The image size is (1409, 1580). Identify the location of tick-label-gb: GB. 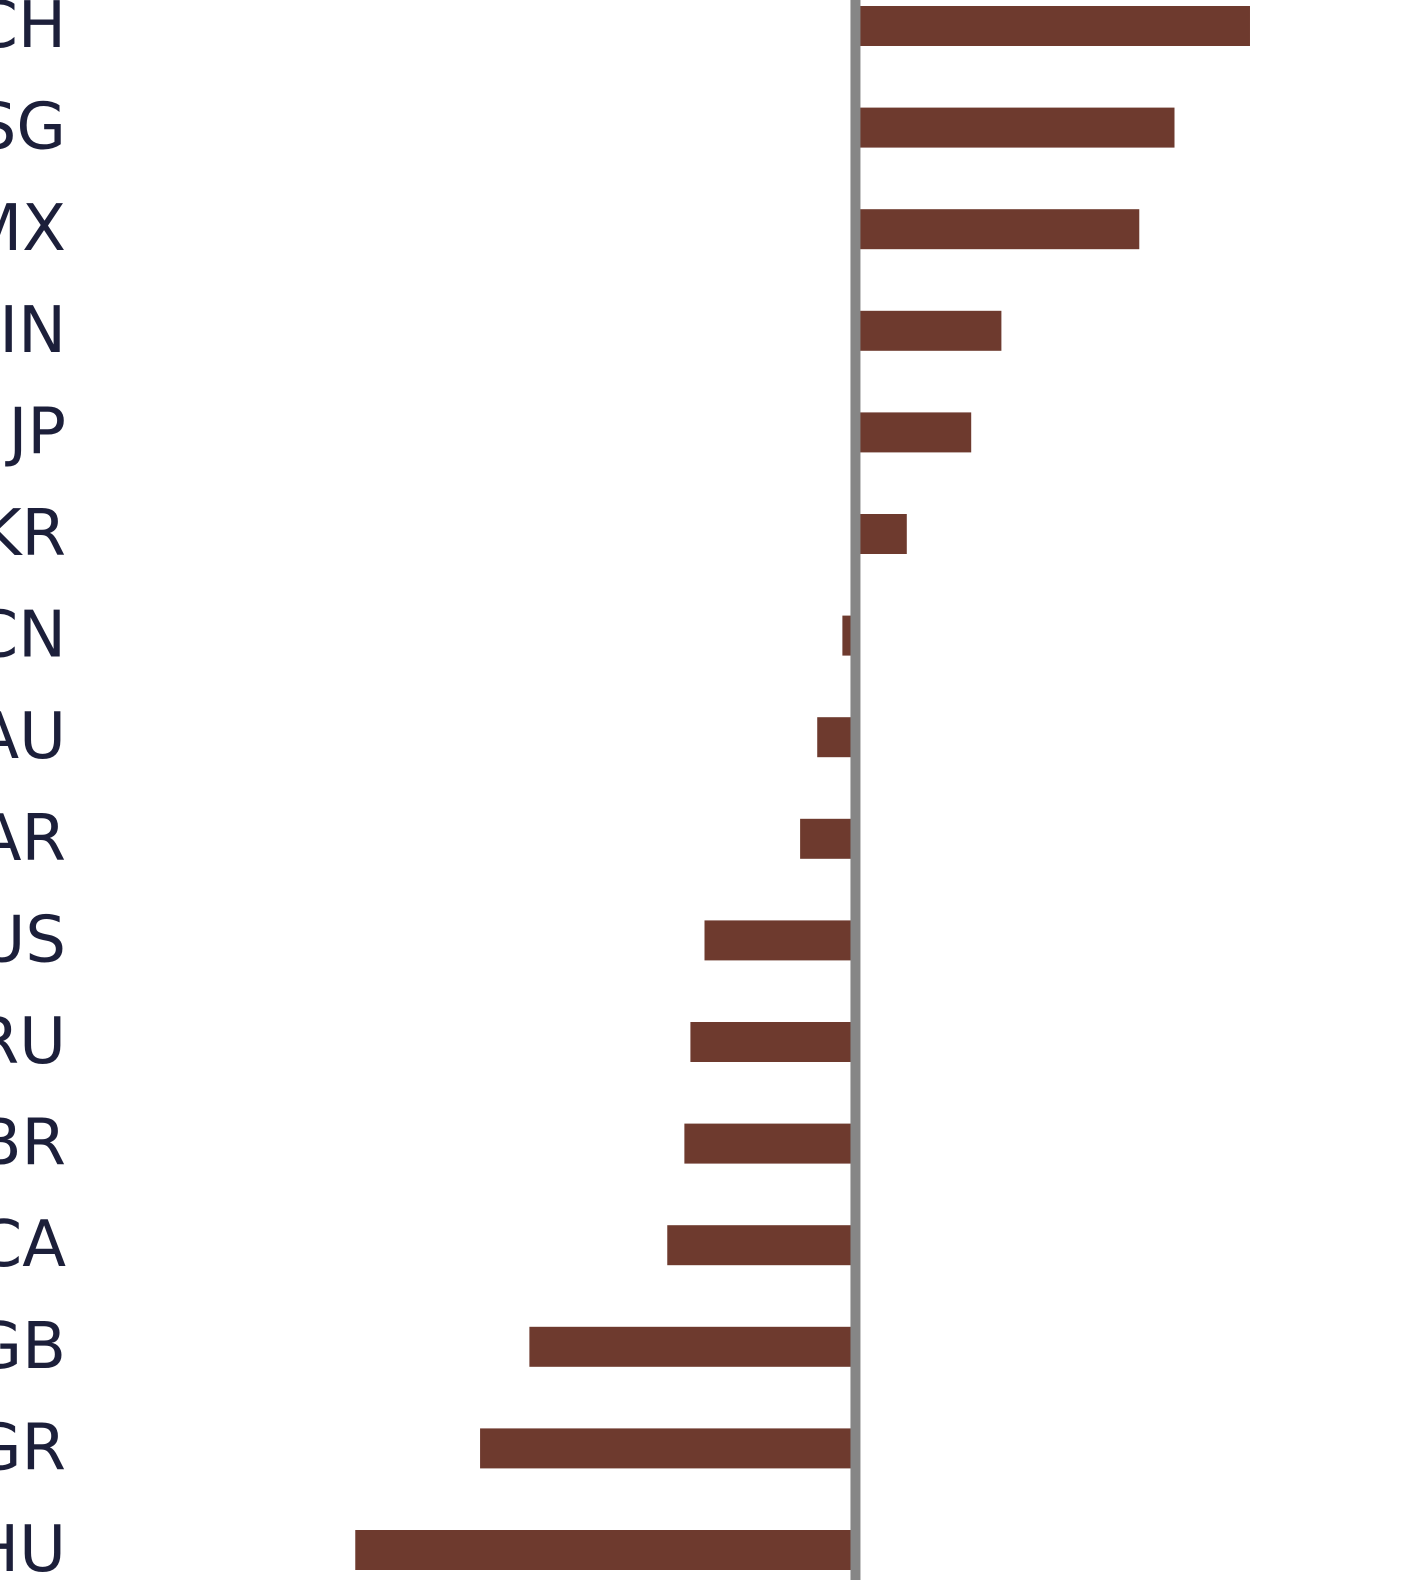
(33, 1347).